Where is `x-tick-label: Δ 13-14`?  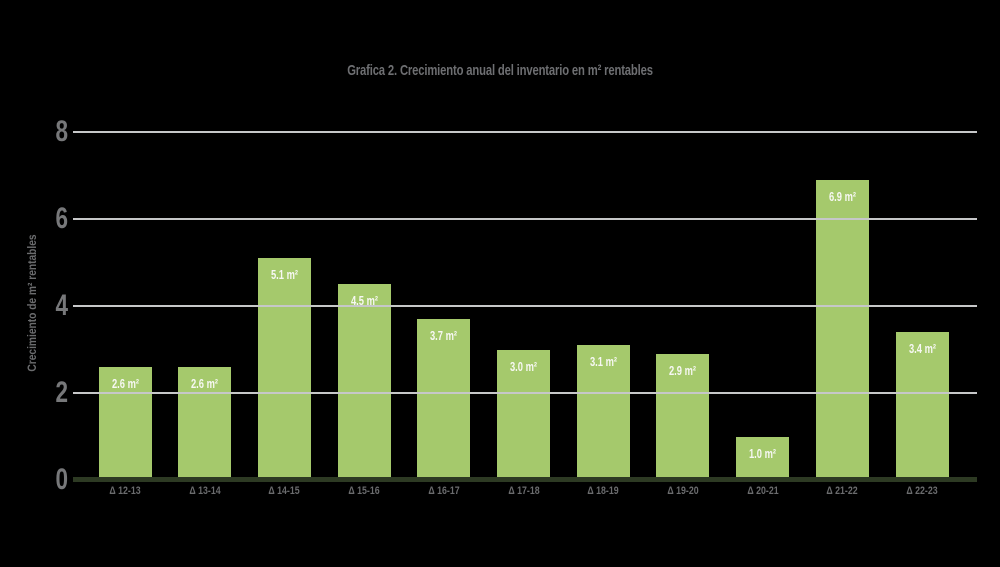 x-tick-label: Δ 13-14 is located at coordinates (205, 491).